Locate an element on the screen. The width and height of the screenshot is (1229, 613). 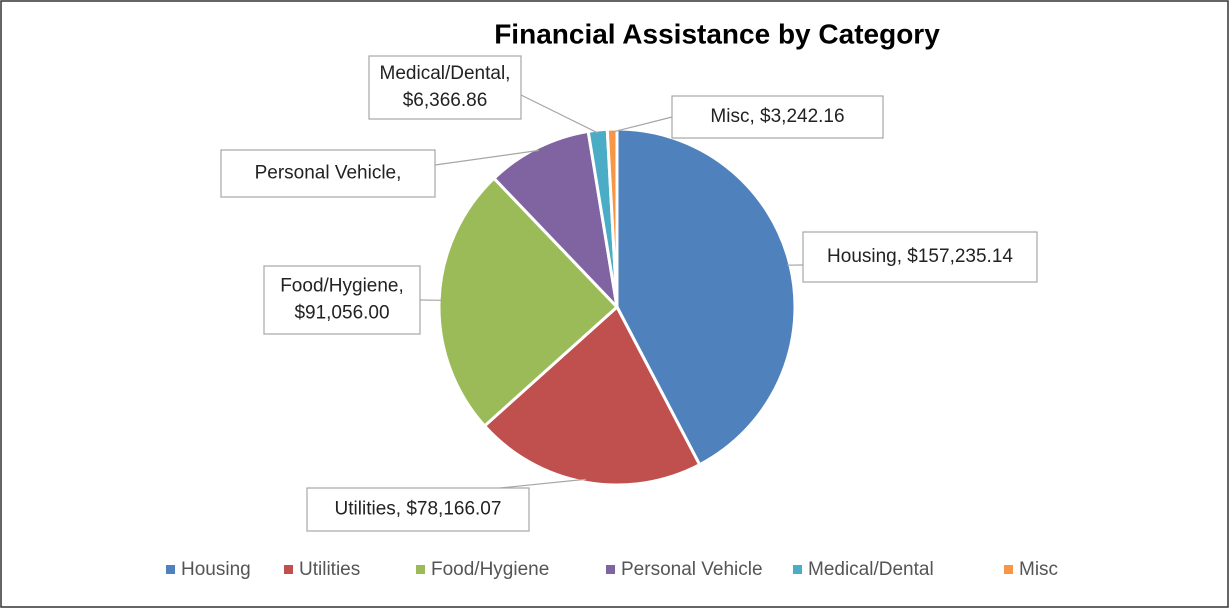
legend-label: Misc is located at coordinates (1038, 569).